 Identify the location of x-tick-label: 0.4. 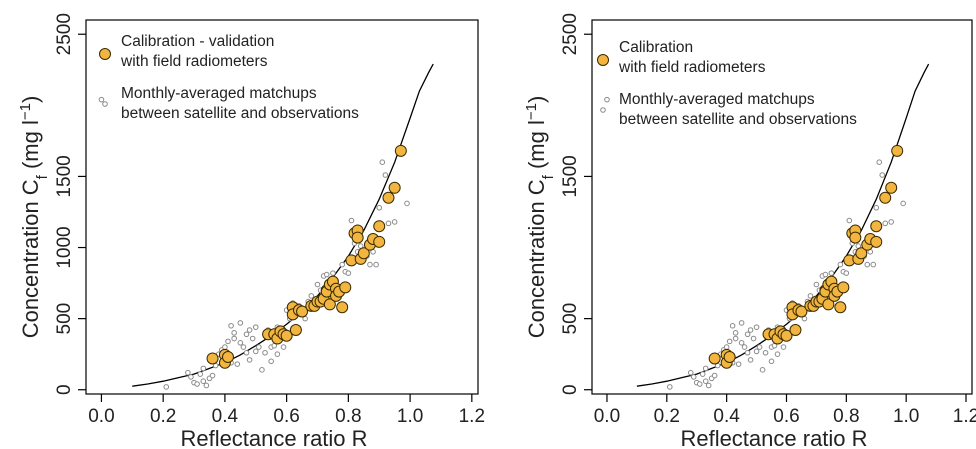
(726, 416).